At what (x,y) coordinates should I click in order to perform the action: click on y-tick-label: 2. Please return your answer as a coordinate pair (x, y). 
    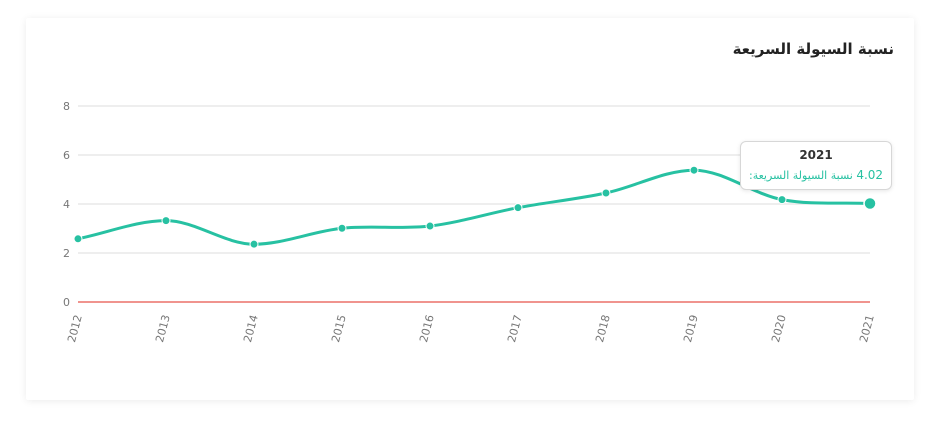
    Looking at the image, I should click on (66, 253).